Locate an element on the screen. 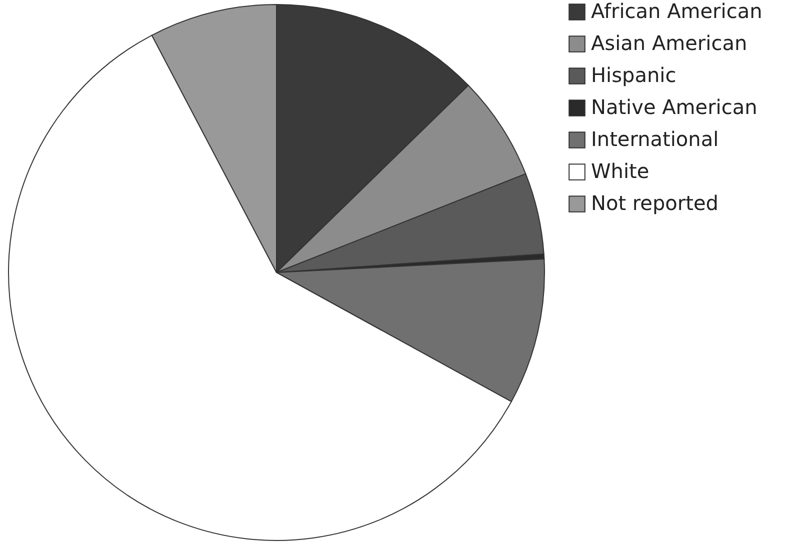 This screenshot has width=796, height=545. legend-label: International is located at coordinates (655, 139).